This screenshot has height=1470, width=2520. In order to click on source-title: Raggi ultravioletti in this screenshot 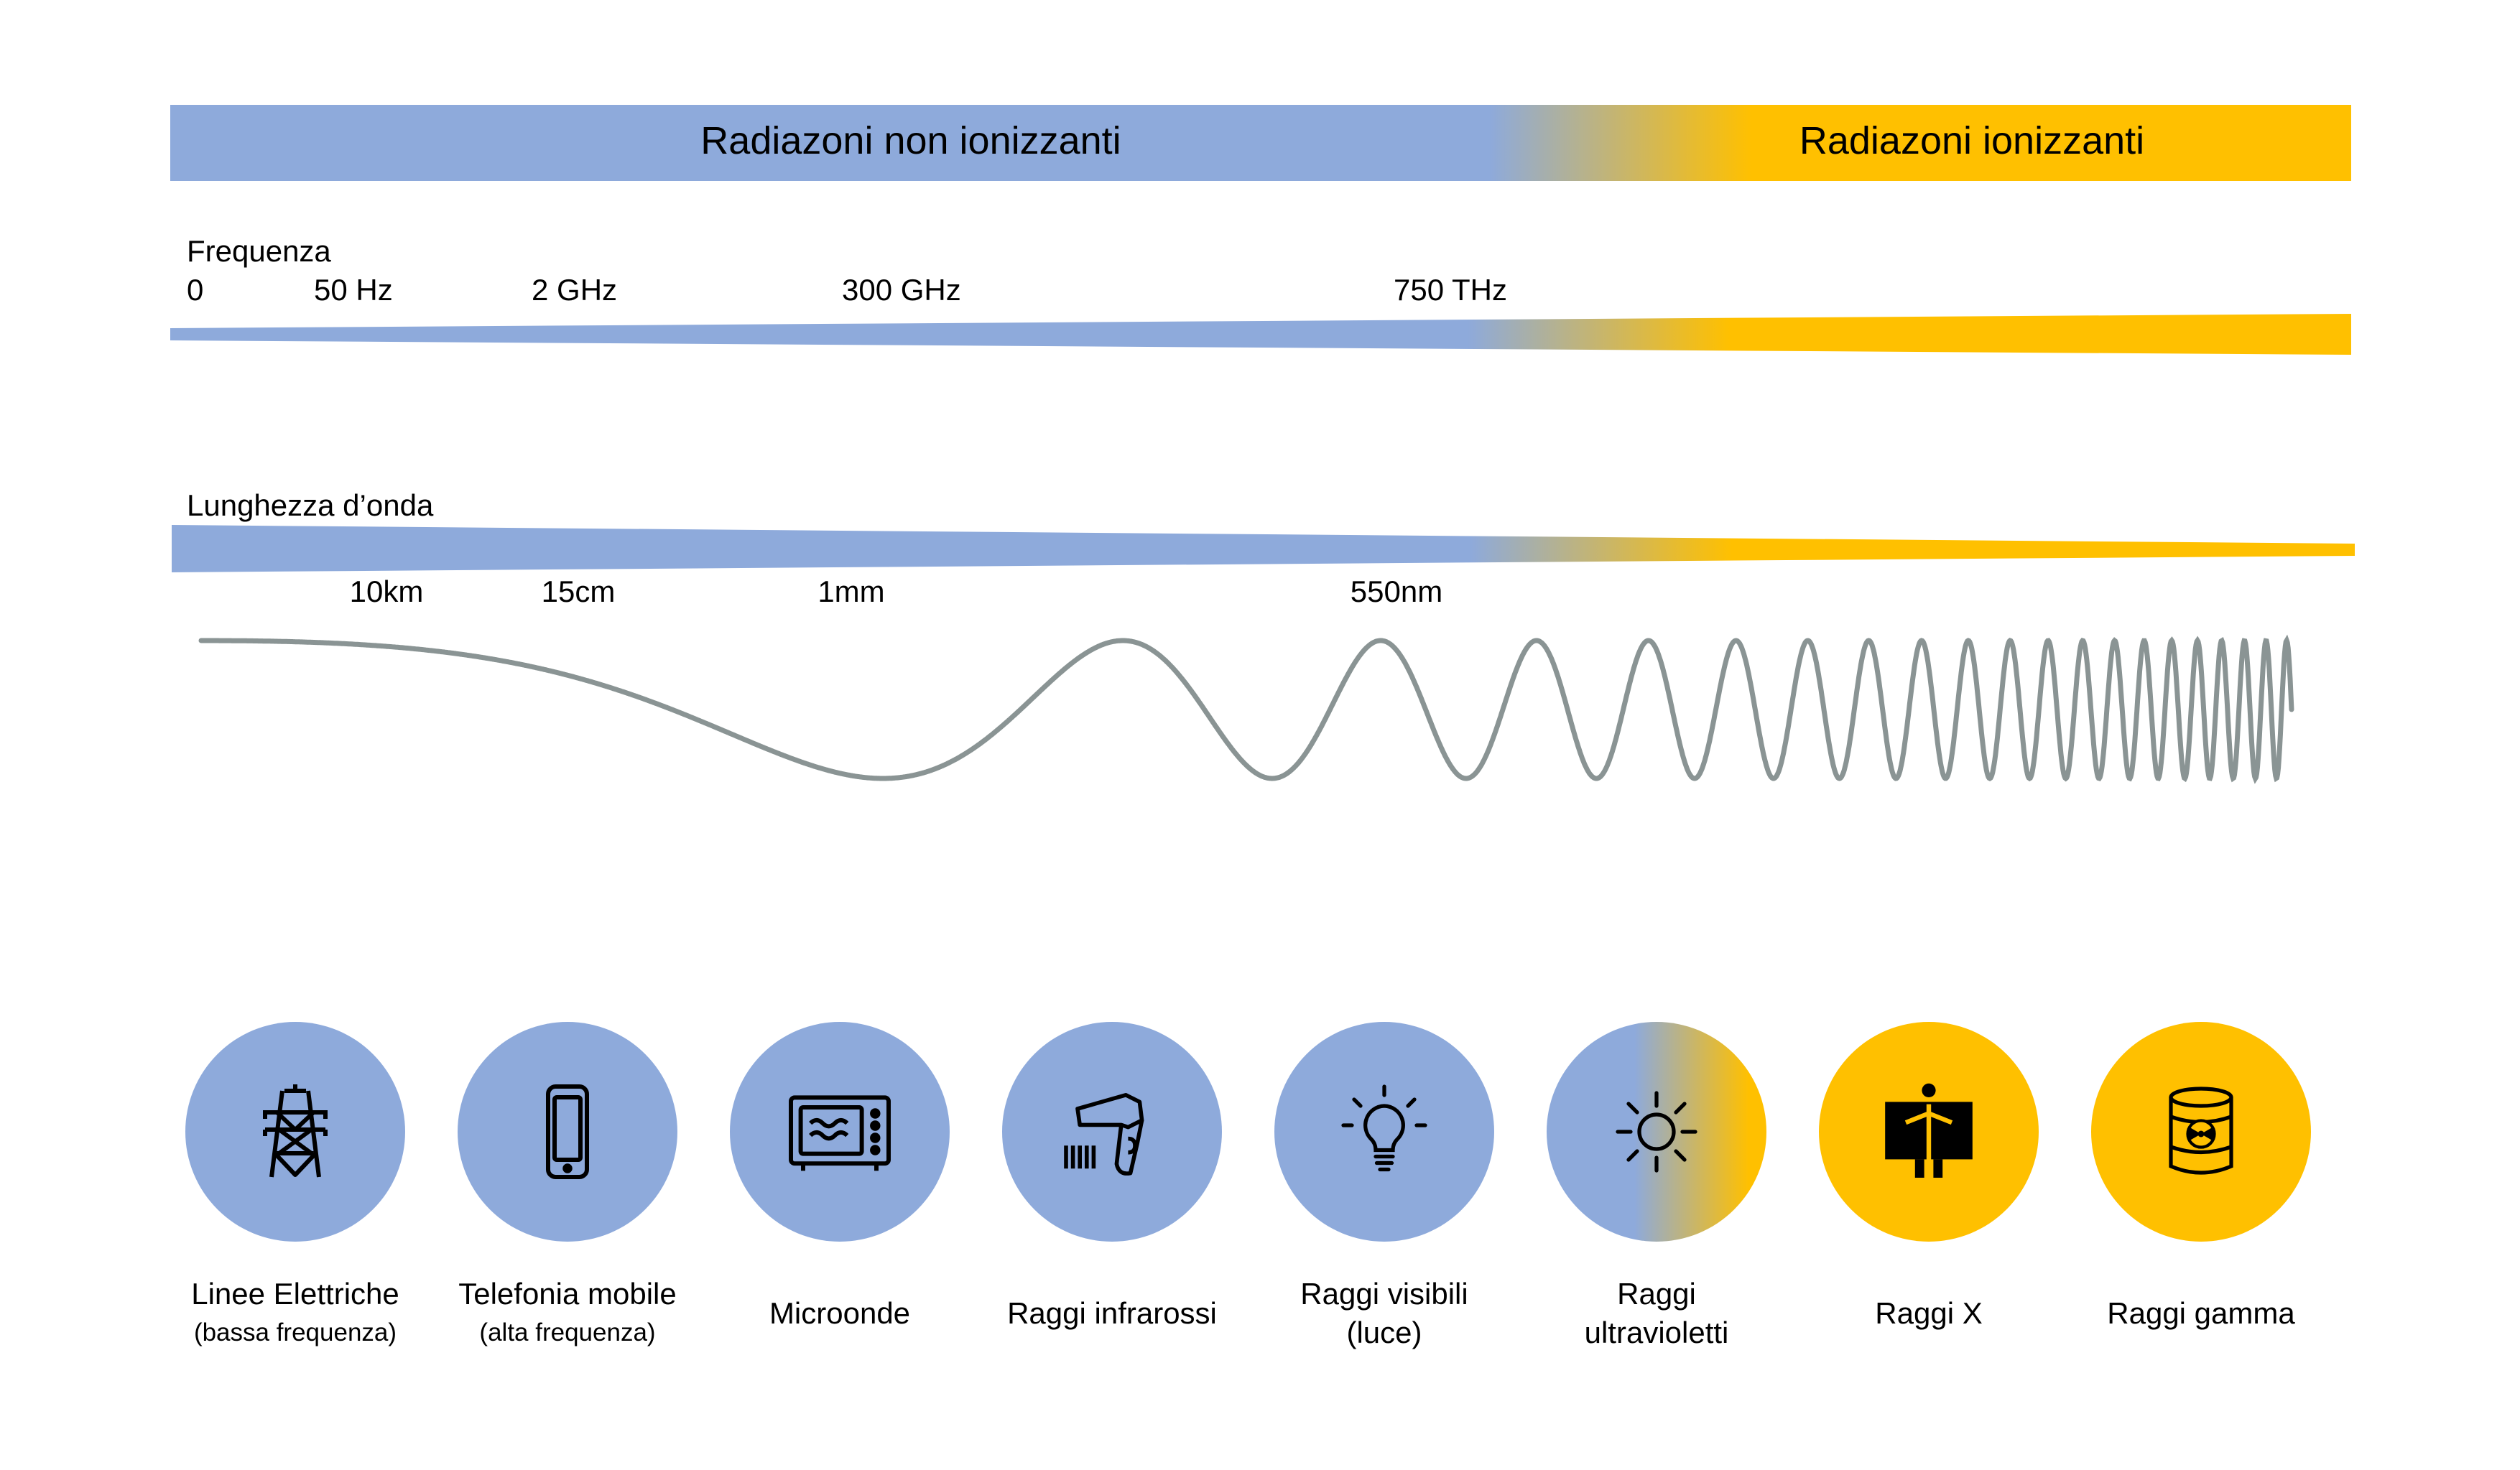, I will do `click(1656, 1313)`.